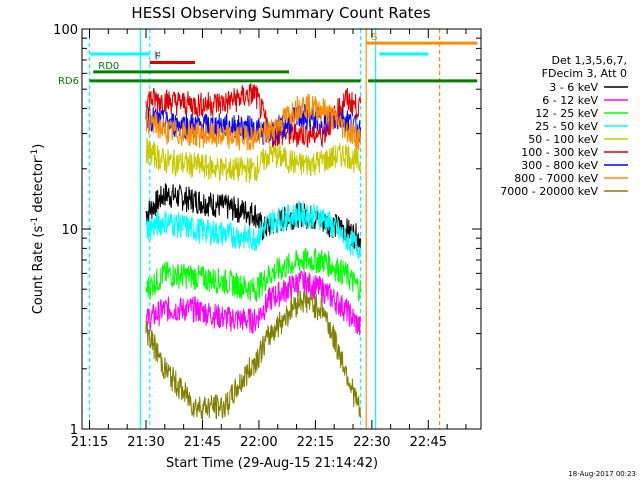 The image size is (640, 480). What do you see at coordinates (272, 463) in the screenshot?
I see `x-axis-label: Start Time (29-Aug-15 21:14:42)` at bounding box center [272, 463].